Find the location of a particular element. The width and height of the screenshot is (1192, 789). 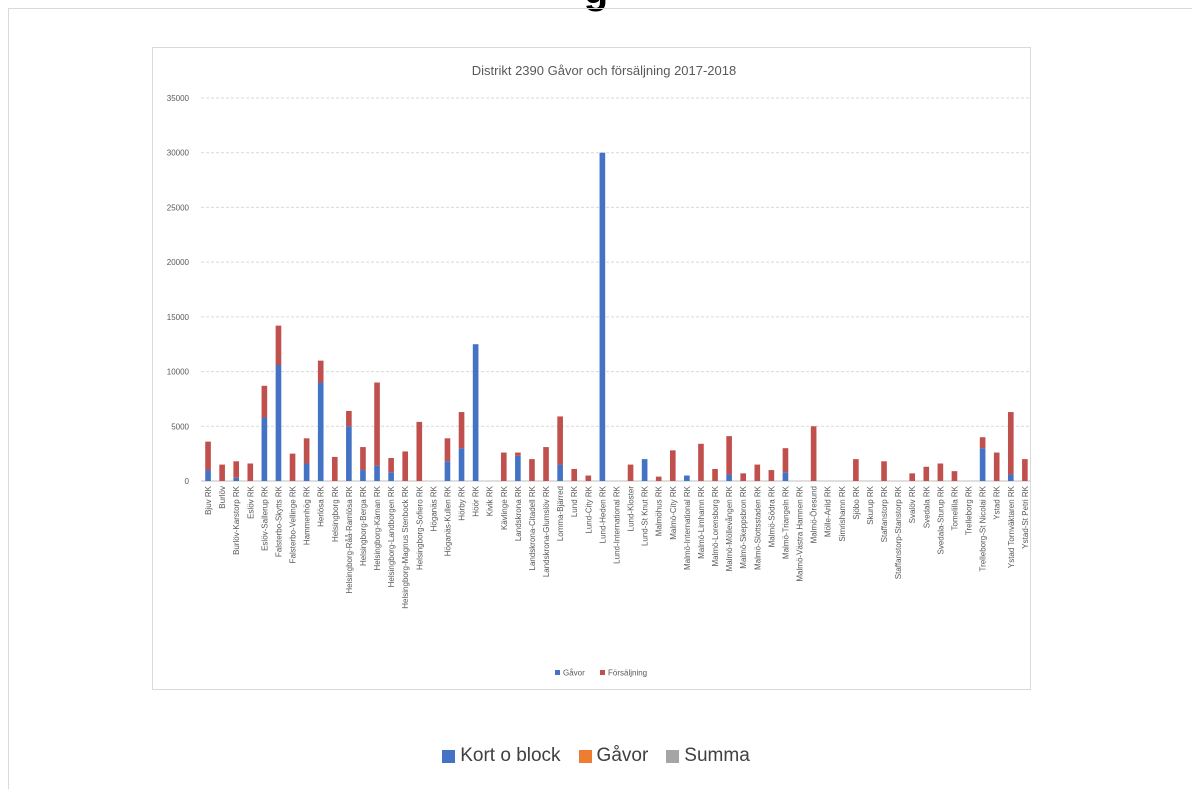

x-tick-label: Malmö-Södra RK is located at coordinates (771, 516).